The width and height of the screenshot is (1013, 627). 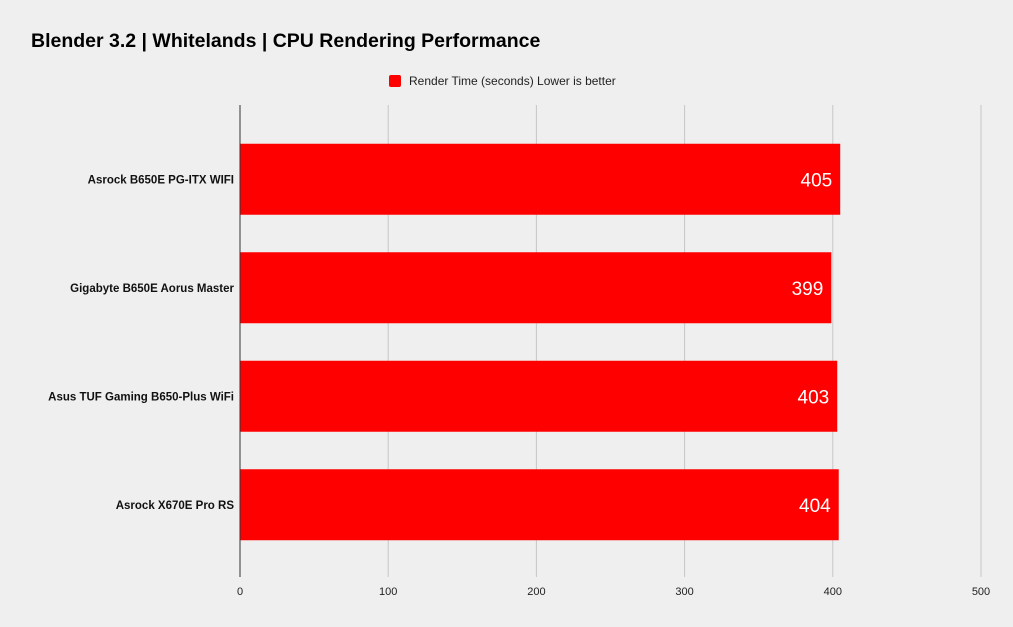 I want to click on x-tick-label: 200, so click(x=536, y=592).